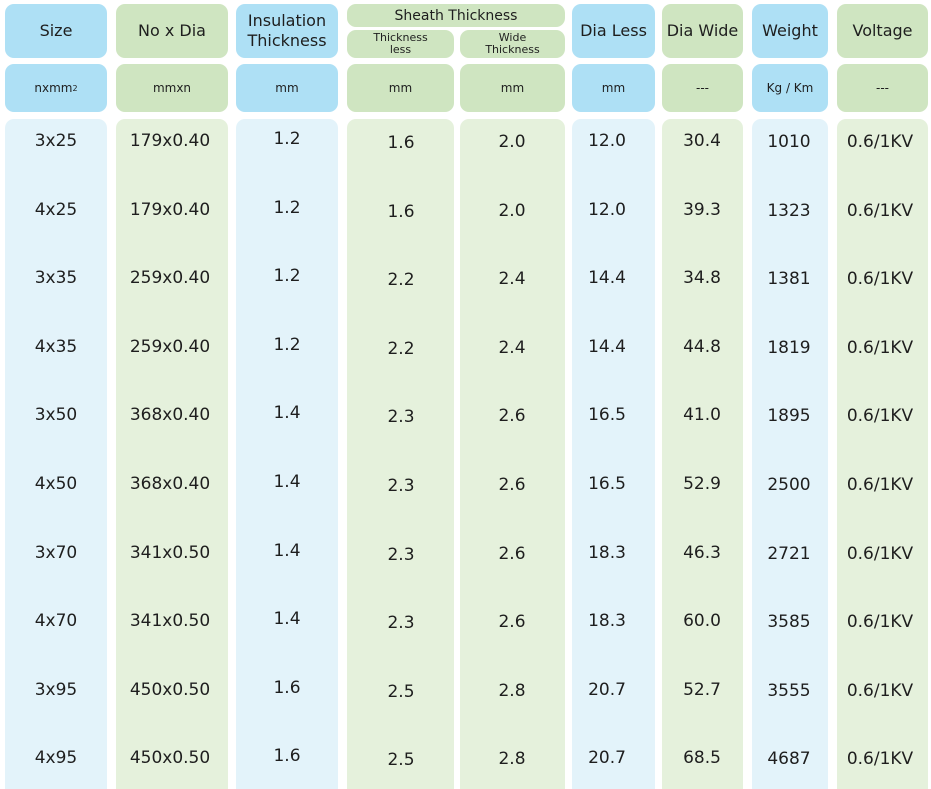 The width and height of the screenshot is (931, 789). What do you see at coordinates (56, 758) in the screenshot?
I see `cell-size: 4x95` at bounding box center [56, 758].